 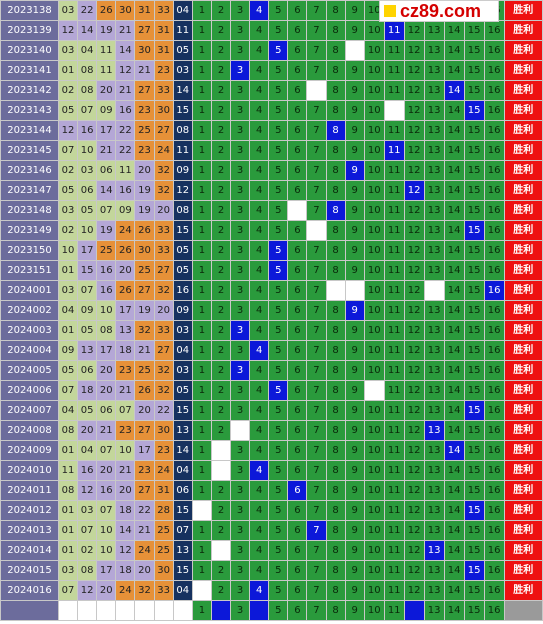 I want to click on red-ball-cell: 31, so click(x=163, y=490).